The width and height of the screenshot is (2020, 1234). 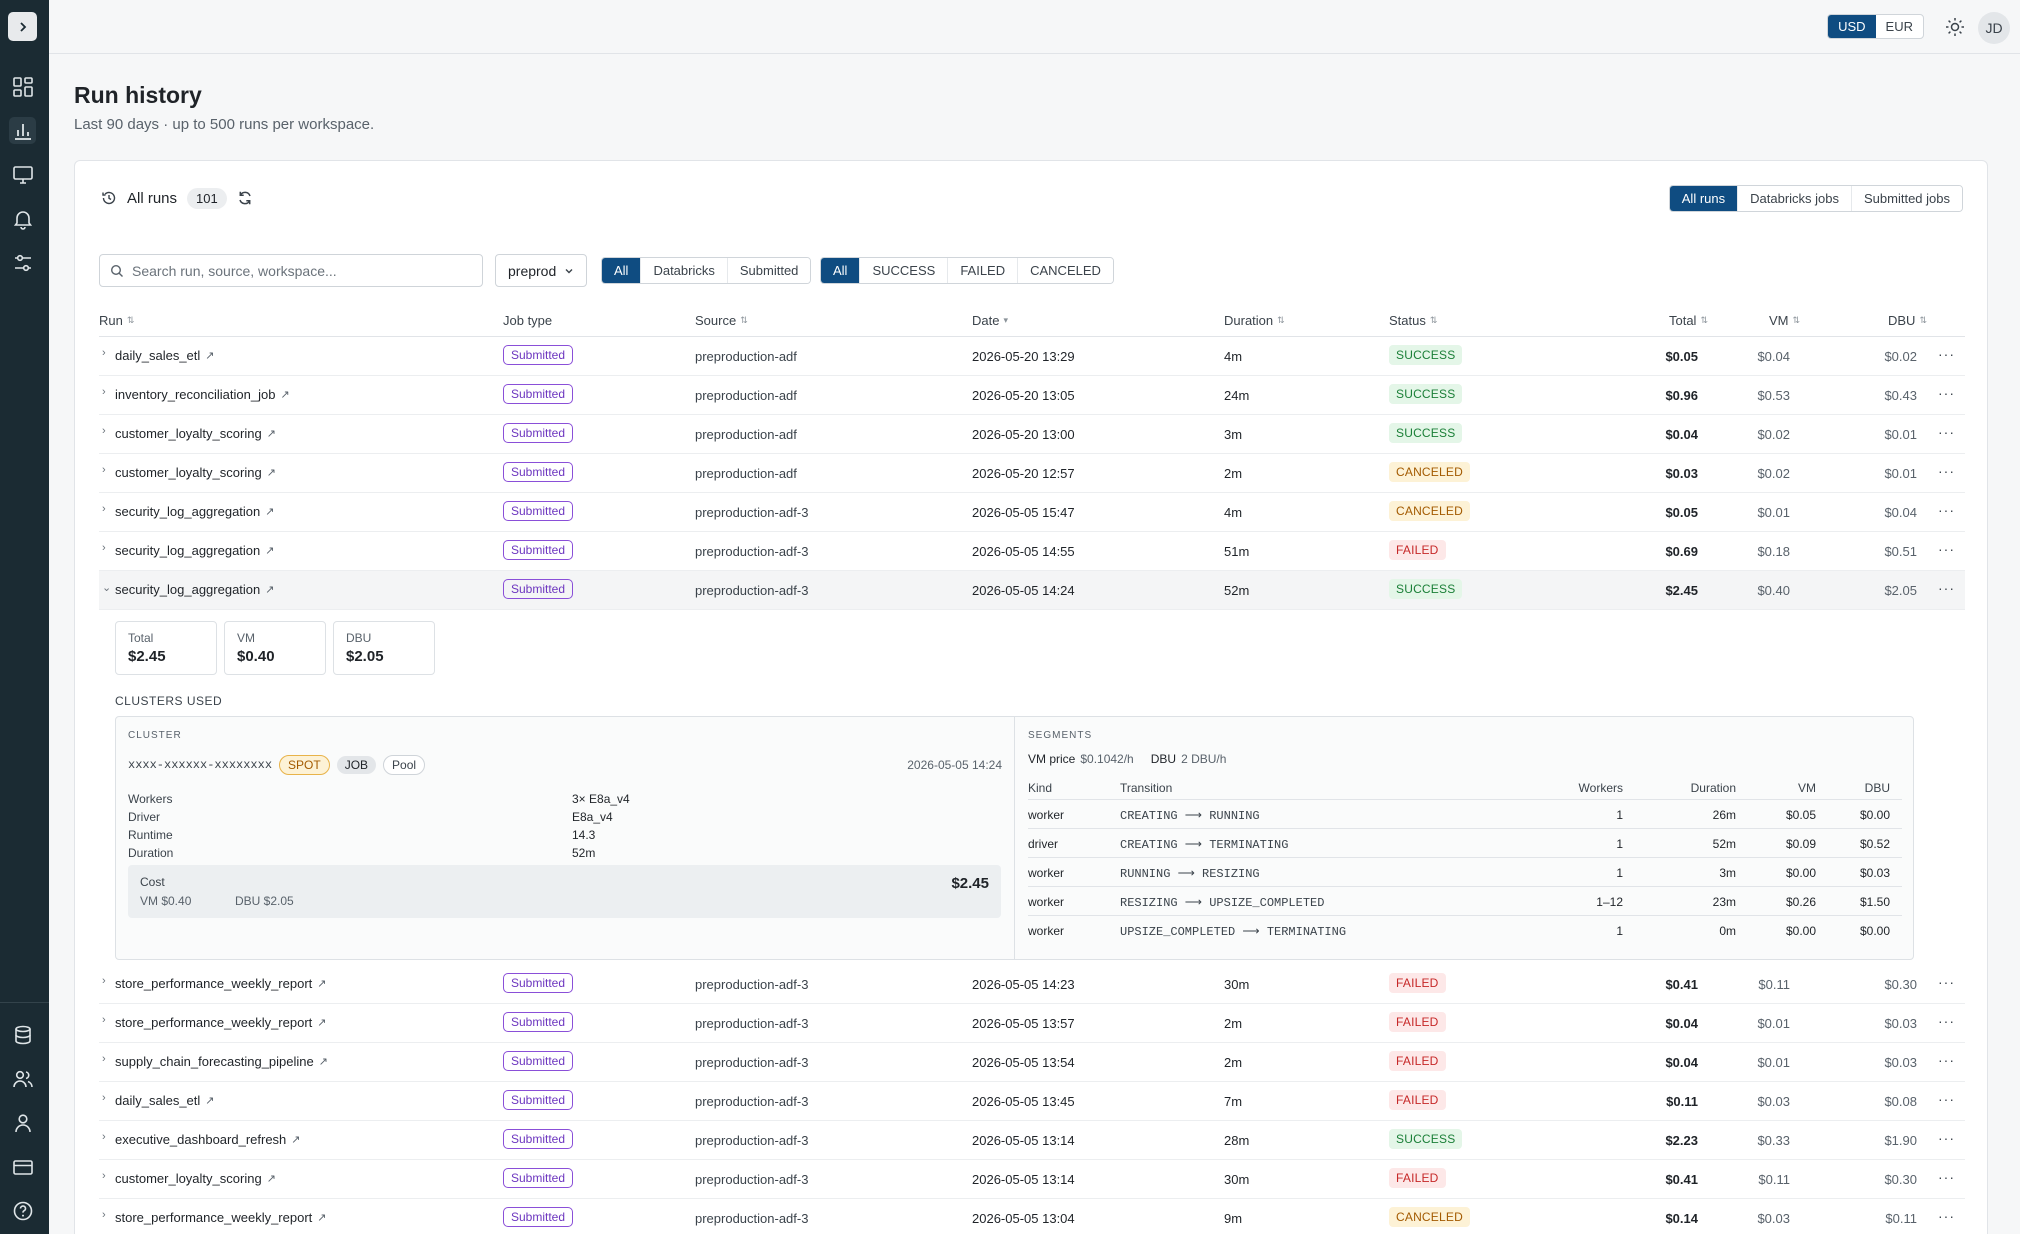 What do you see at coordinates (1413, 320) in the screenshot?
I see `col-status: Status ⇅` at bounding box center [1413, 320].